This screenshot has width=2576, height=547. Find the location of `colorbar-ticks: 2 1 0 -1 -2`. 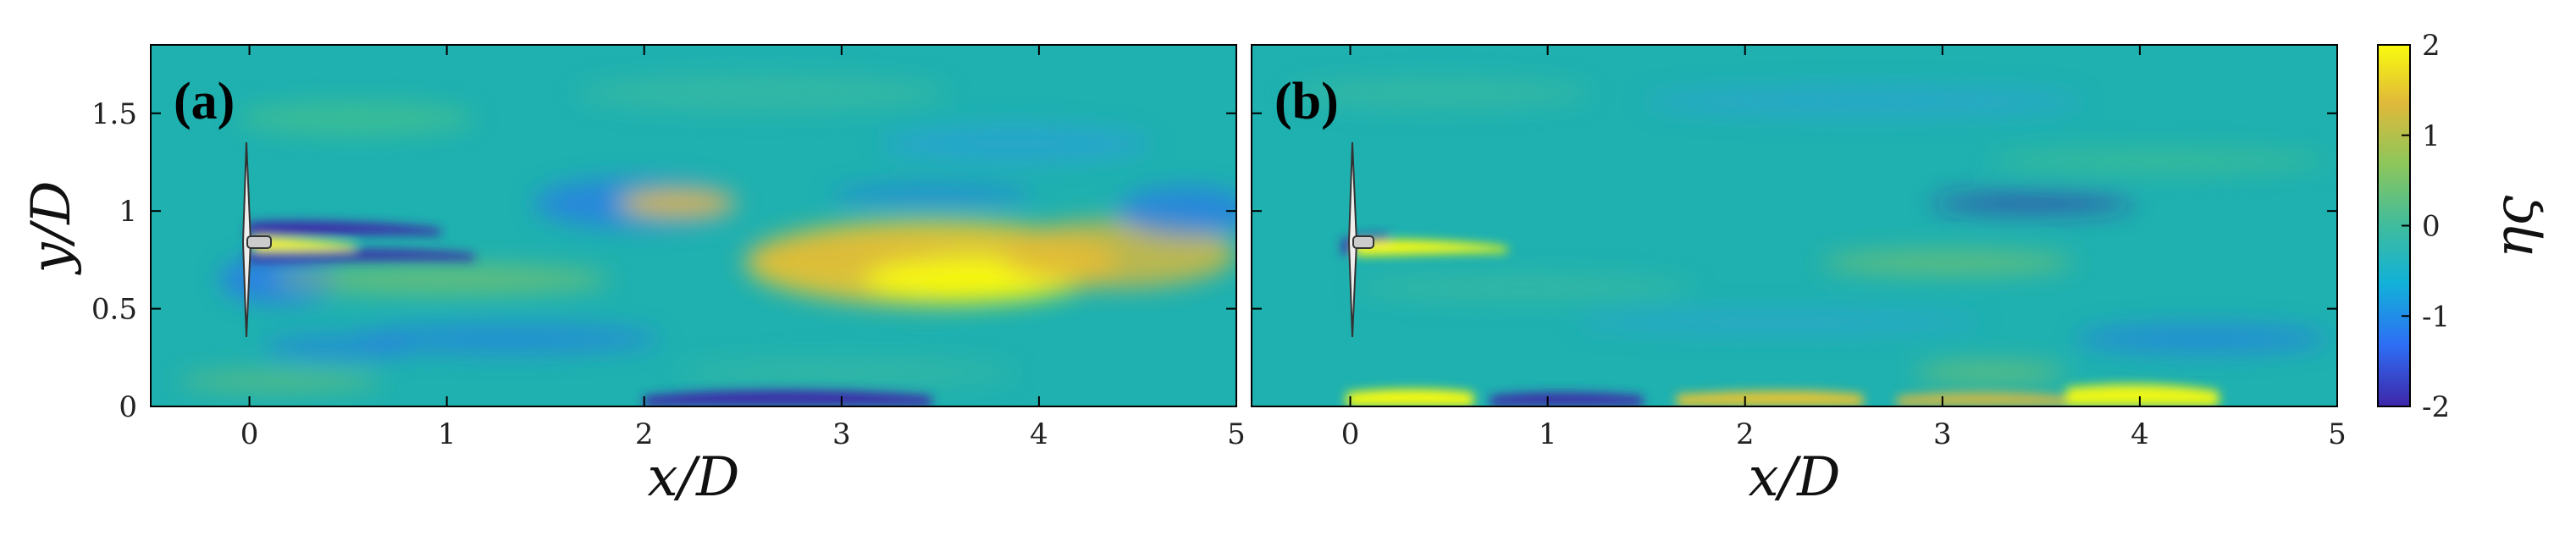

colorbar-ticks: 2 1 0 -1 -2 is located at coordinates (2426, 226).